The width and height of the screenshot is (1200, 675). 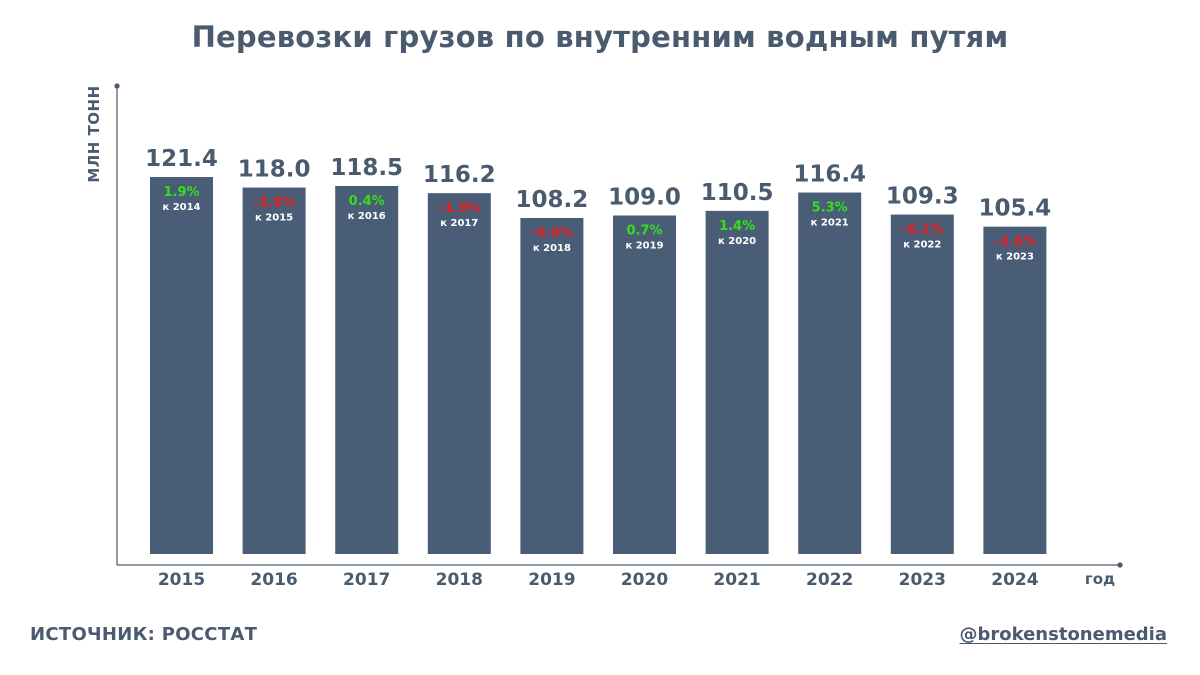 I want to click on change-label-2016: –2.8%, so click(x=274, y=203).